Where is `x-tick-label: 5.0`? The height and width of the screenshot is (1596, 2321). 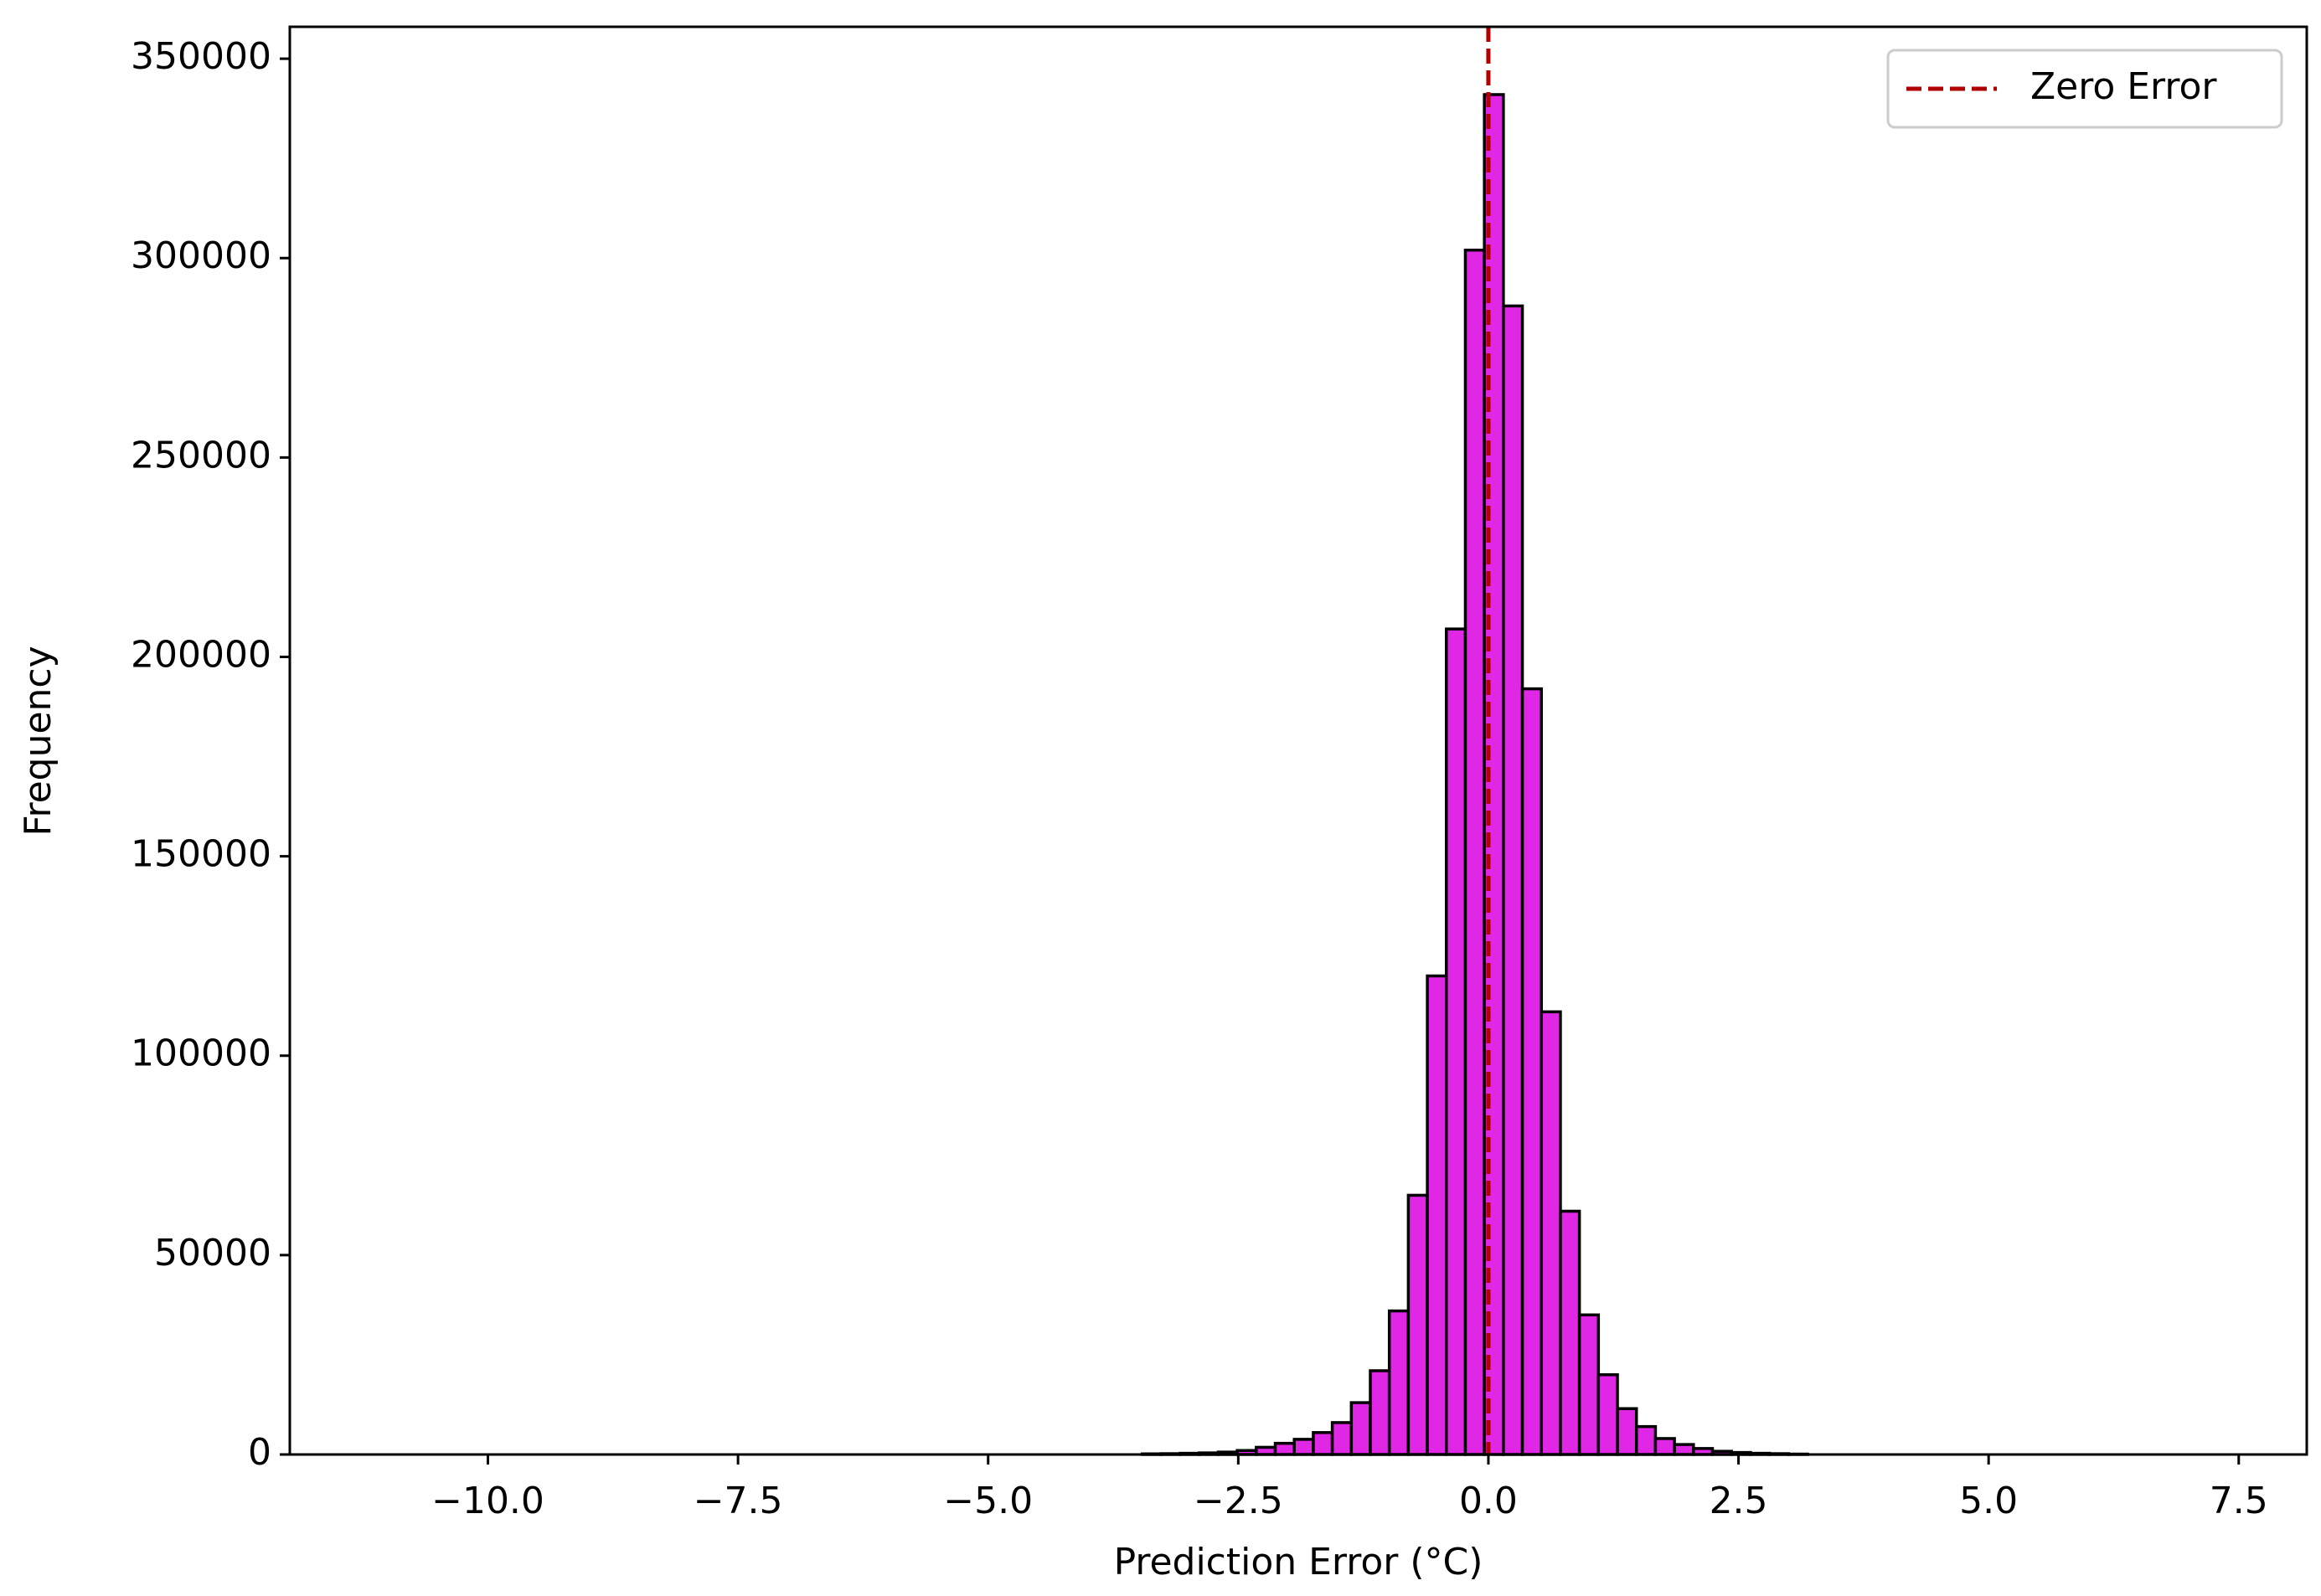
x-tick-label: 5.0 is located at coordinates (1988, 1501).